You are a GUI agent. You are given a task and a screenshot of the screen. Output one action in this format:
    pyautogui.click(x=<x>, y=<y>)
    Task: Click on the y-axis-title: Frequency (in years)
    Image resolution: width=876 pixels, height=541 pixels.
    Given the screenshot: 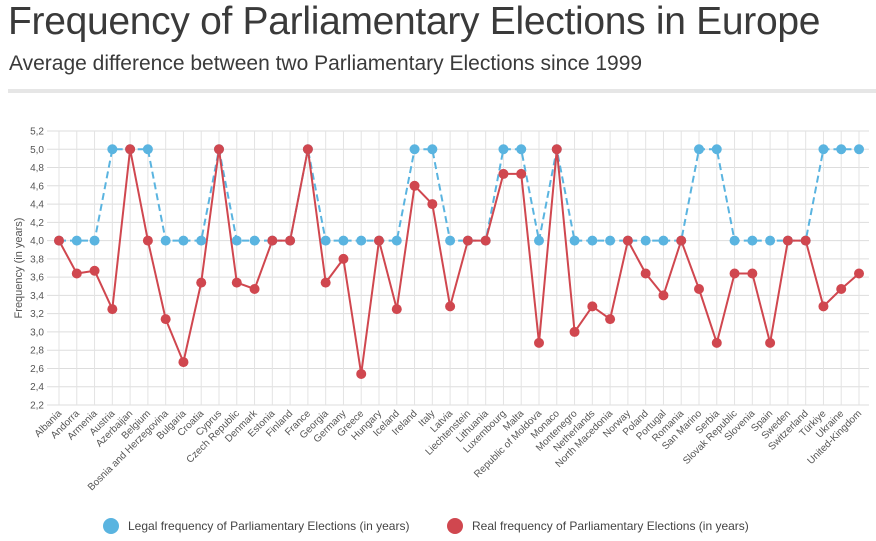 What is the action you would take?
    pyautogui.click(x=19, y=268)
    